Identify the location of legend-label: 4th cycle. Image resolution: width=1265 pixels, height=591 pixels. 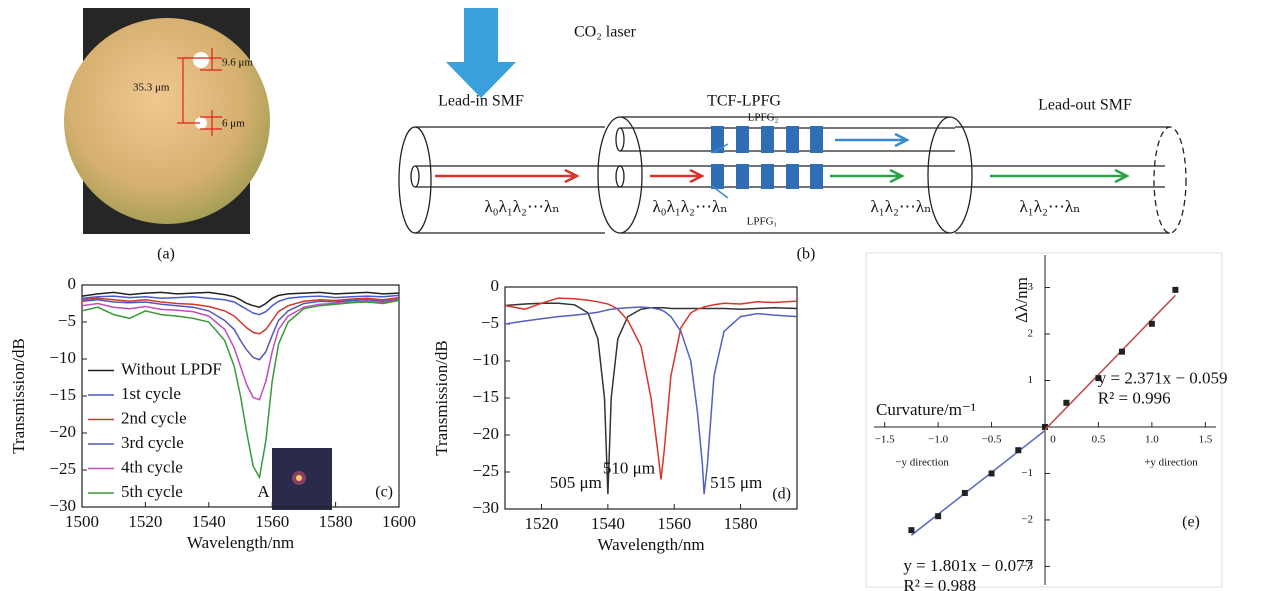
(152, 466).